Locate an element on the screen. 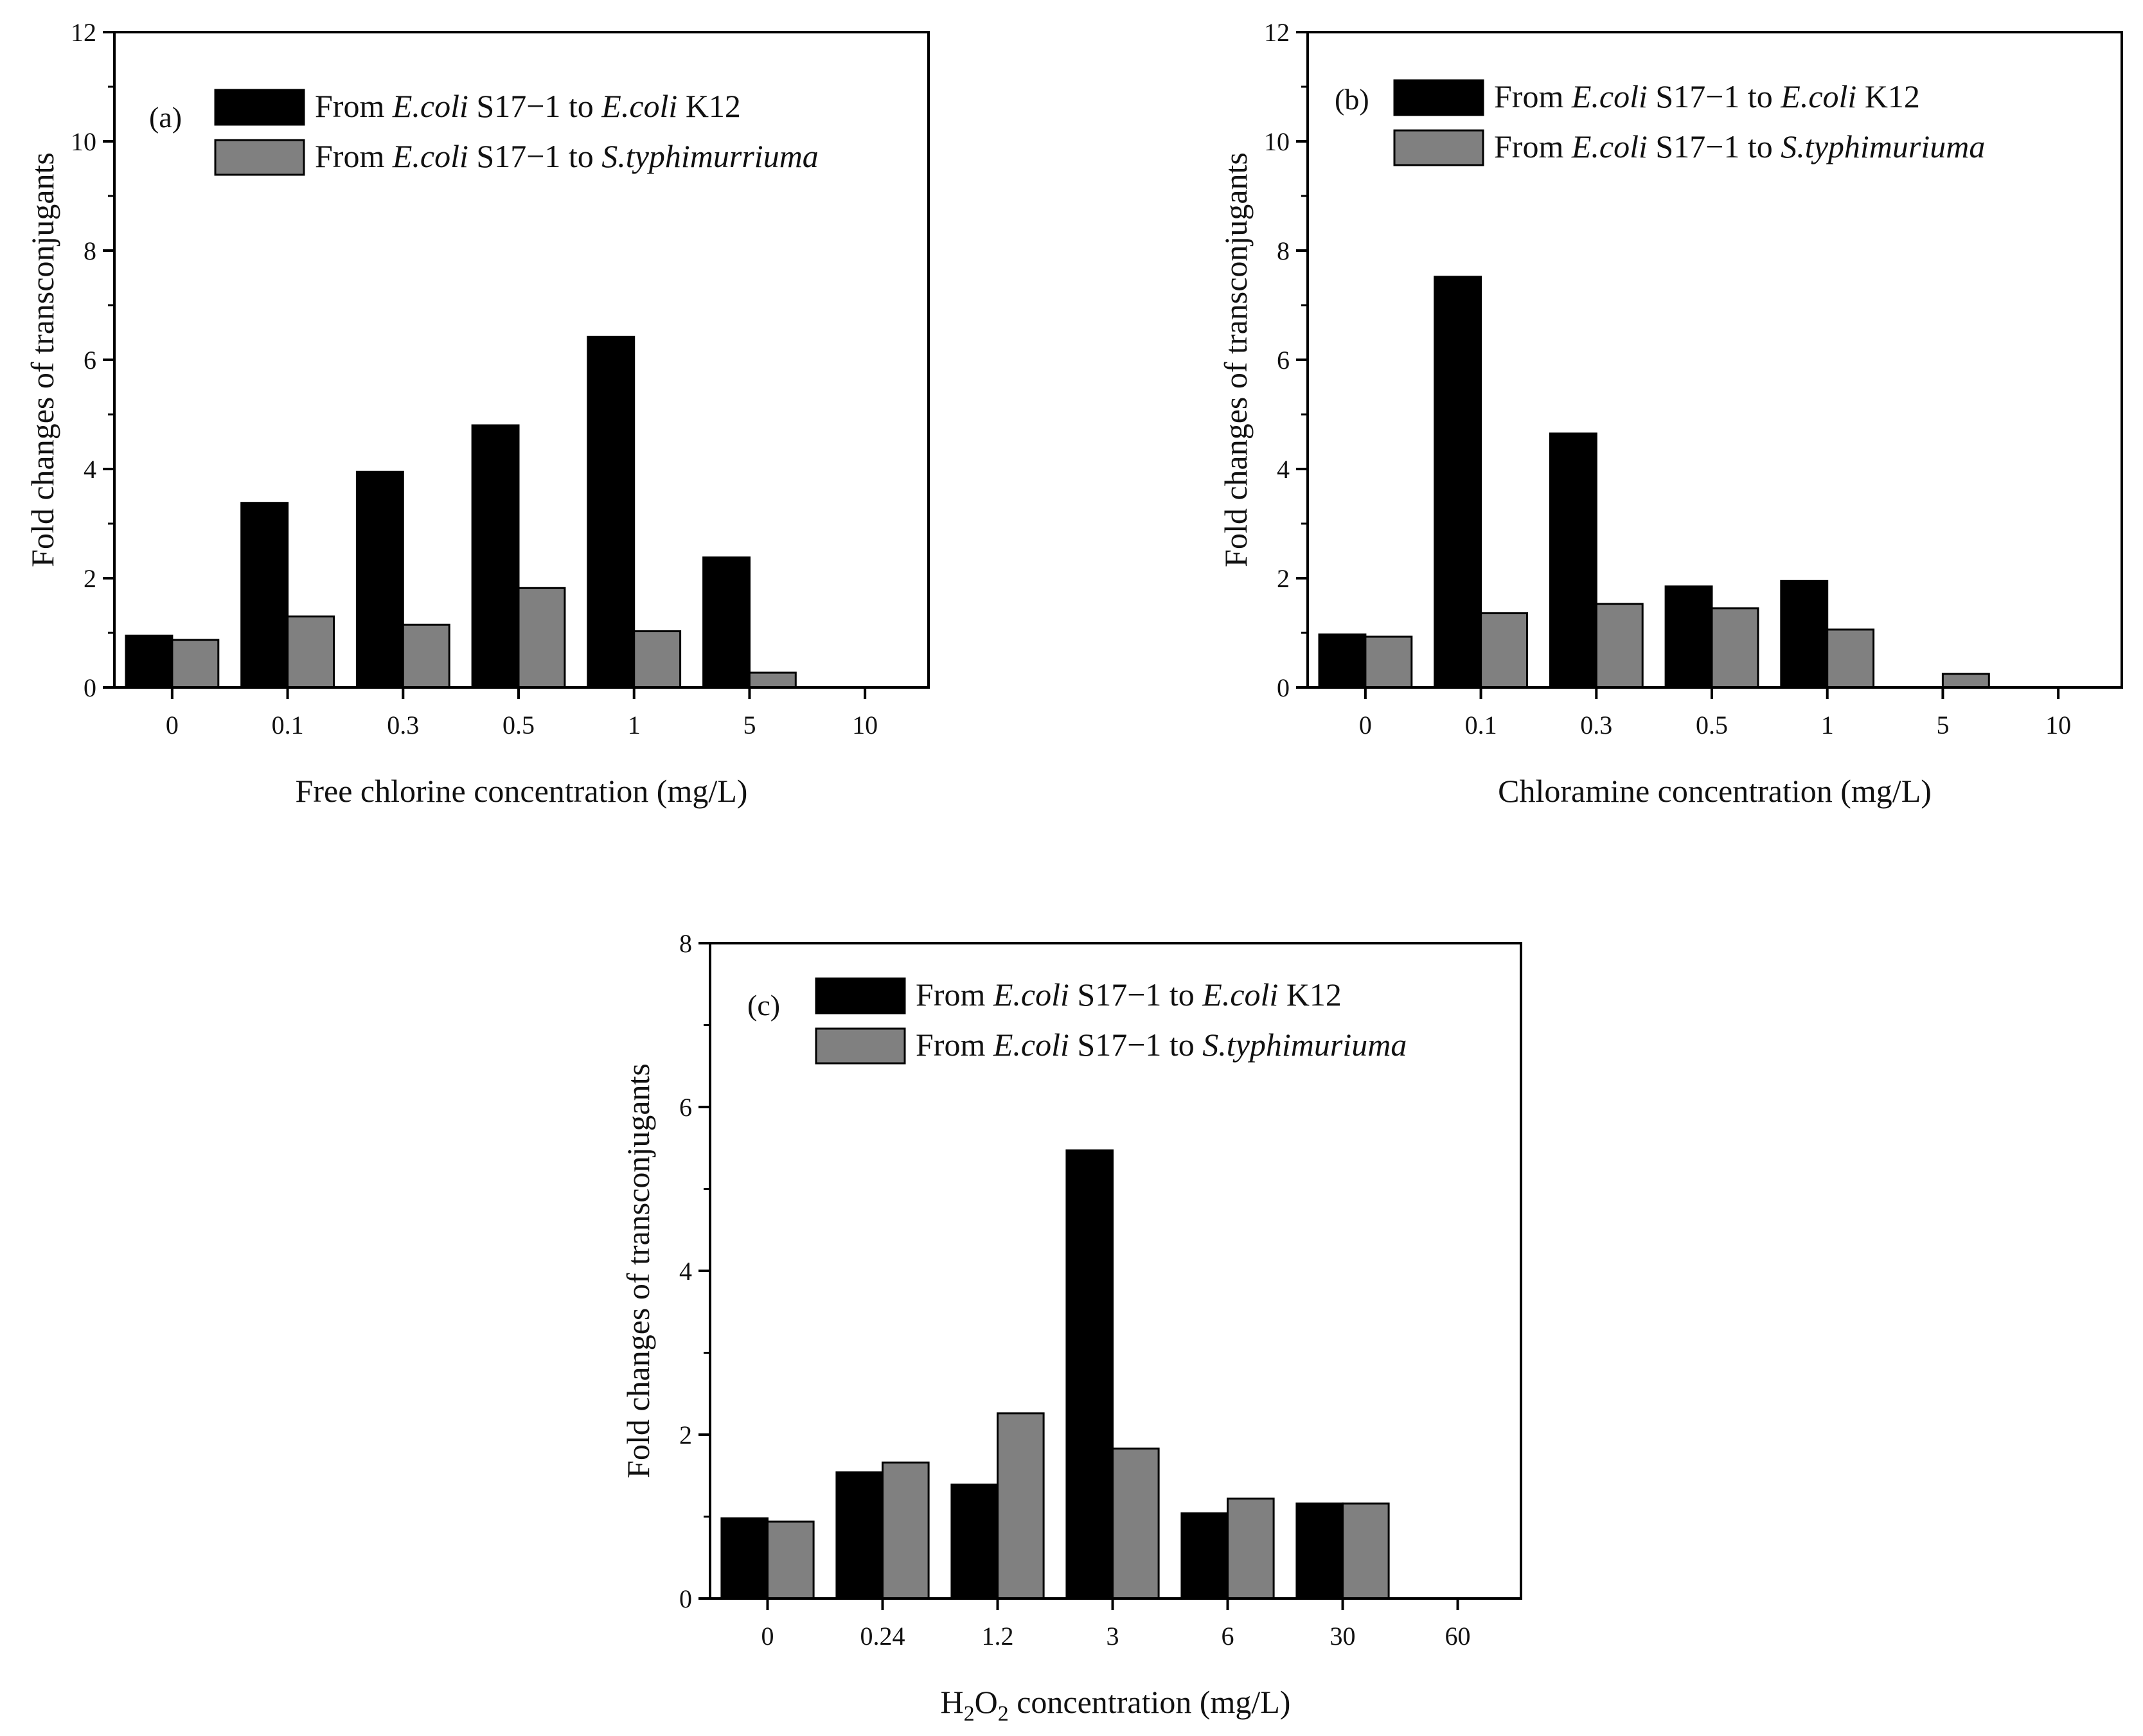 The width and height of the screenshot is (2143, 1736). x-tick-label: 6 is located at coordinates (1228, 1636).